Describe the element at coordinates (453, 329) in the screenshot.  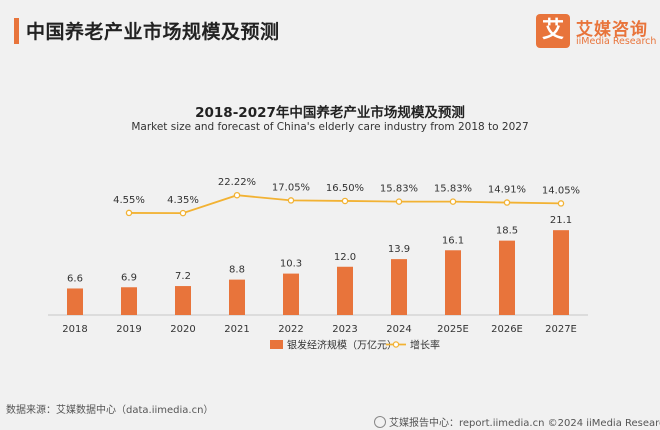
I see `x-tick-label: 2025E` at that location.